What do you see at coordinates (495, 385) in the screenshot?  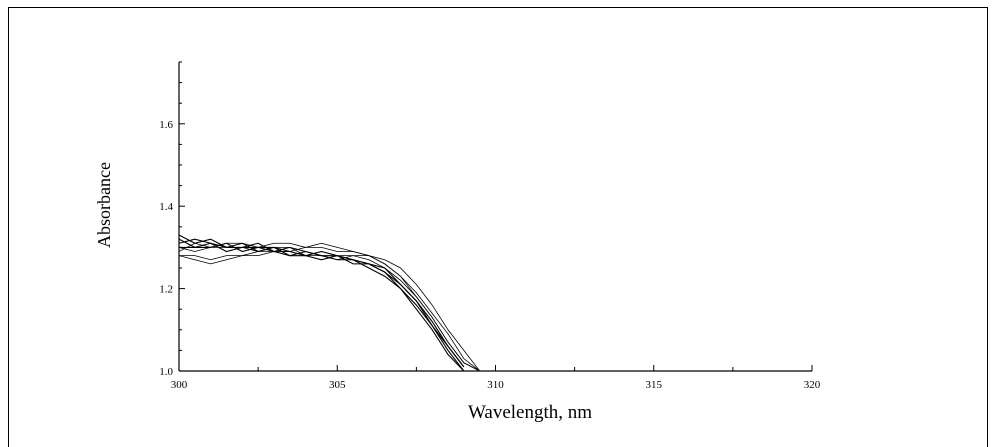 I see `x-tick-label: 310` at bounding box center [495, 385].